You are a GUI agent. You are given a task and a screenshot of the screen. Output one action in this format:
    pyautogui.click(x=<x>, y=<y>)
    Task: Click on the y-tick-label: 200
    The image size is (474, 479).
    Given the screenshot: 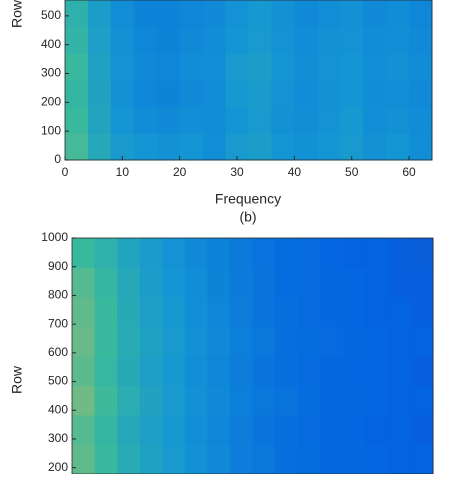 What is the action you would take?
    pyautogui.click(x=58, y=467)
    